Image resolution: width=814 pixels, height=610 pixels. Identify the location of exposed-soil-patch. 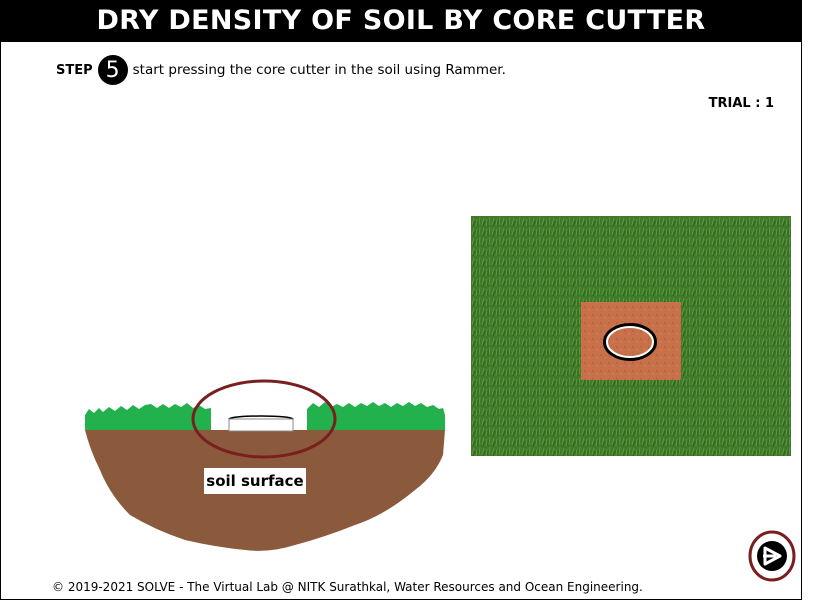
(631, 341).